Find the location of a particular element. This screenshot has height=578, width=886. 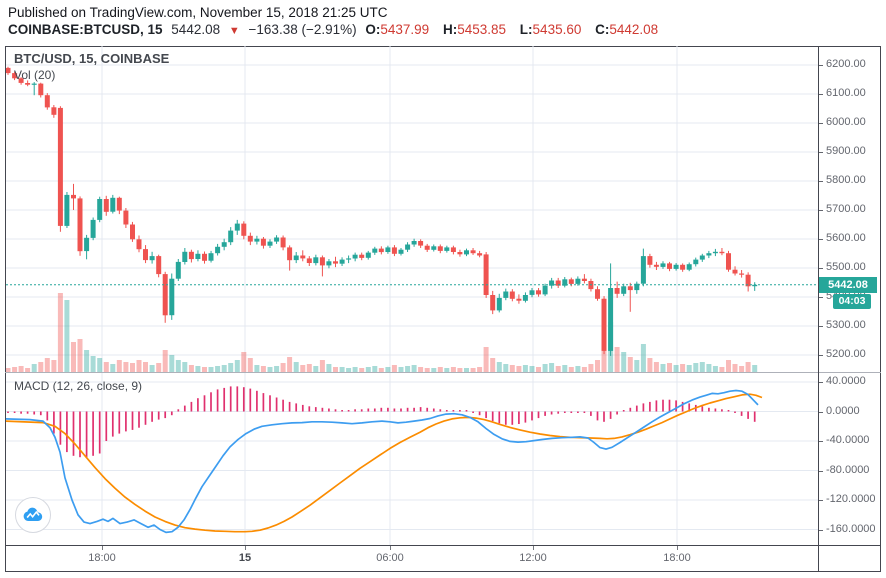

last-price-tag: 5442.08 is located at coordinates (848, 285).